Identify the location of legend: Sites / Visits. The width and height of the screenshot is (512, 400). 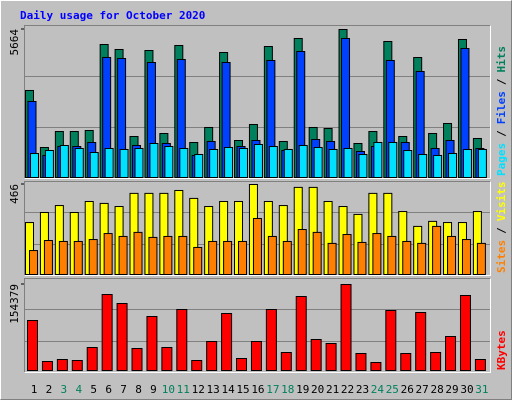
(501, 228).